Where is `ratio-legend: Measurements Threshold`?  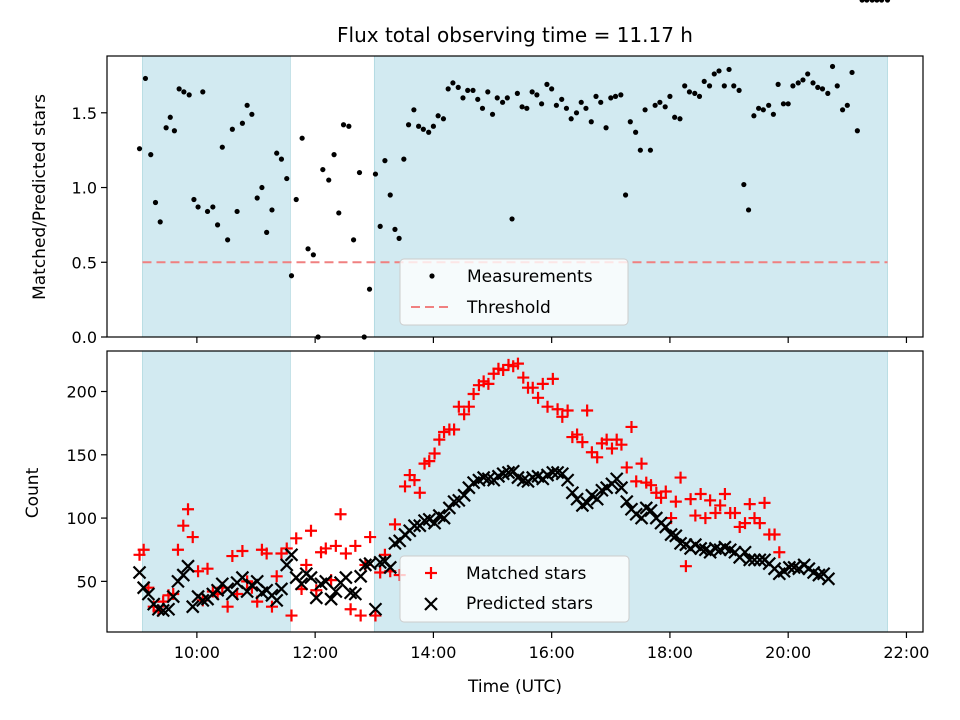
ratio-legend: Measurements Threshold is located at coordinates (514, 292).